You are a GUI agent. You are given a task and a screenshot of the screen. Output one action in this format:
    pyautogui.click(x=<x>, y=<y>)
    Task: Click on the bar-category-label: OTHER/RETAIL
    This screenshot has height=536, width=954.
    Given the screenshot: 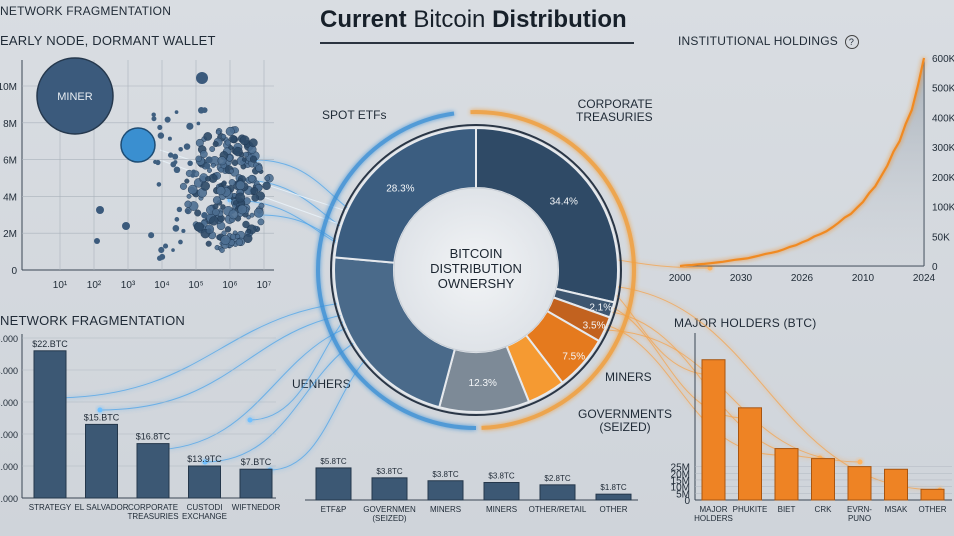 What is the action you would take?
    pyautogui.click(x=558, y=509)
    